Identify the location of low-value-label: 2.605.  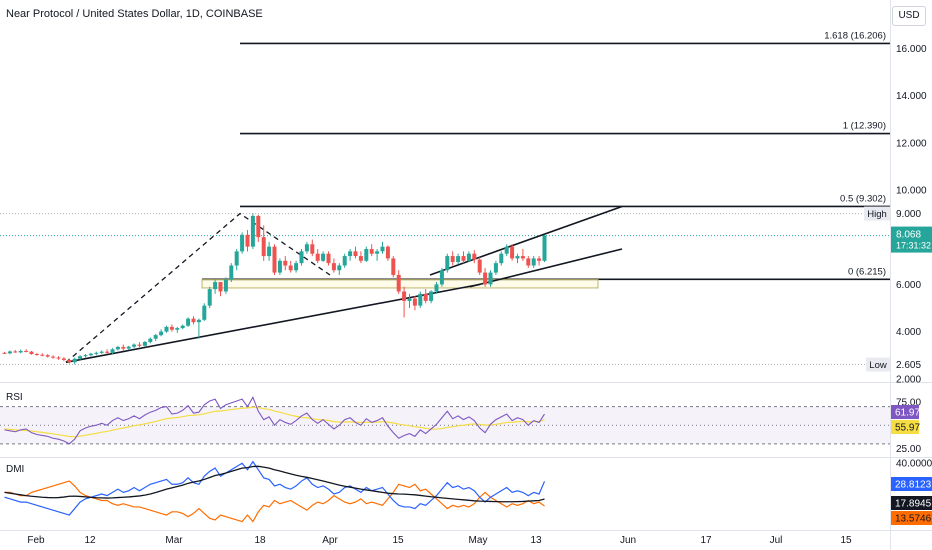
(908, 365).